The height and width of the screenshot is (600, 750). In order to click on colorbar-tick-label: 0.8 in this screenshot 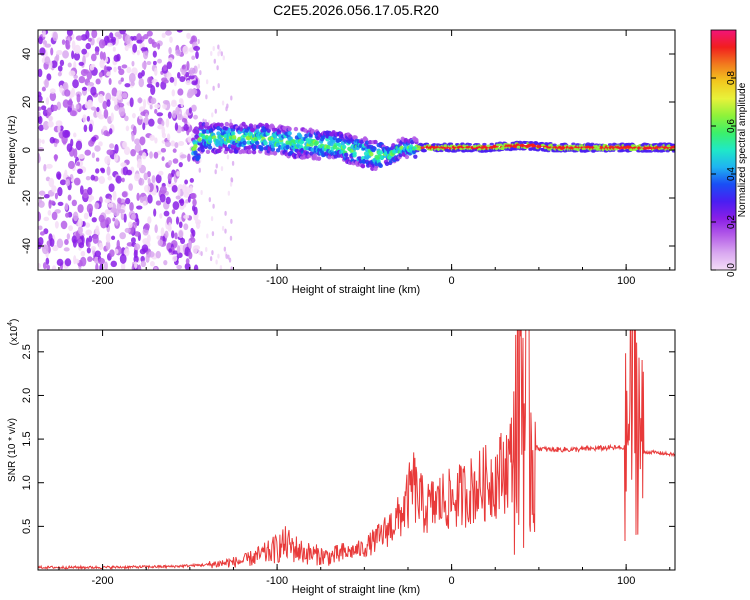, I will do `click(731, 78)`.